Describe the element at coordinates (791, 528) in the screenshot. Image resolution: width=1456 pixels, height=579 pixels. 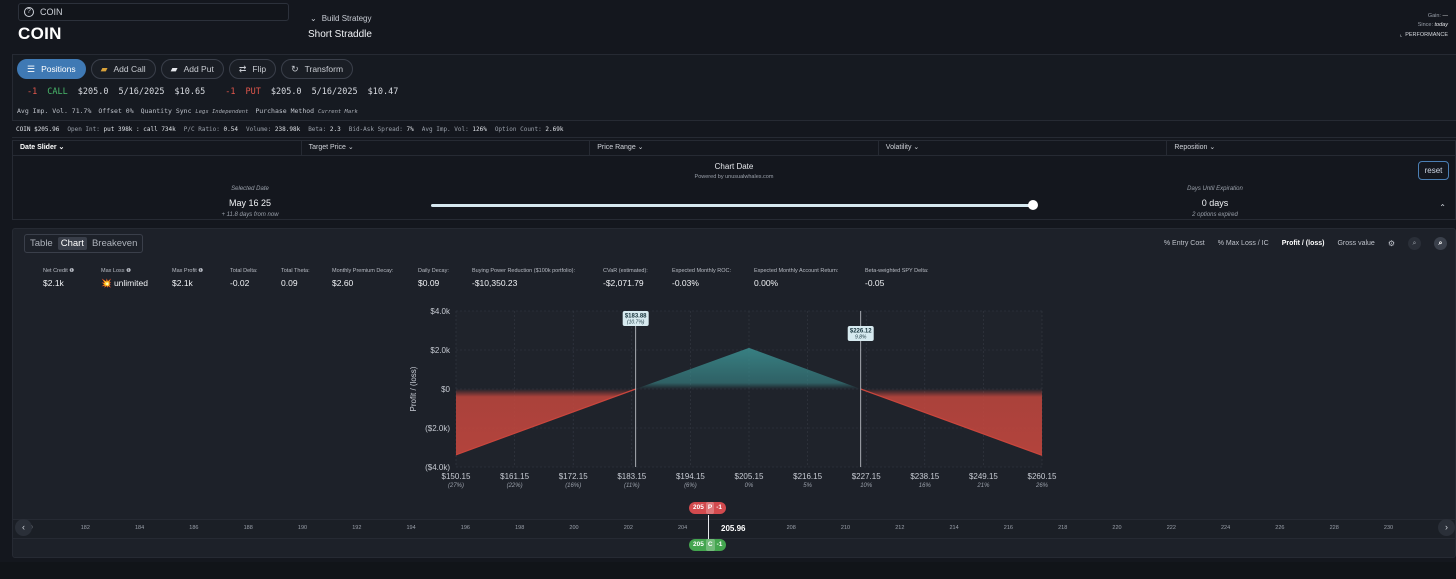
I see `ruler-tick: 208` at that location.